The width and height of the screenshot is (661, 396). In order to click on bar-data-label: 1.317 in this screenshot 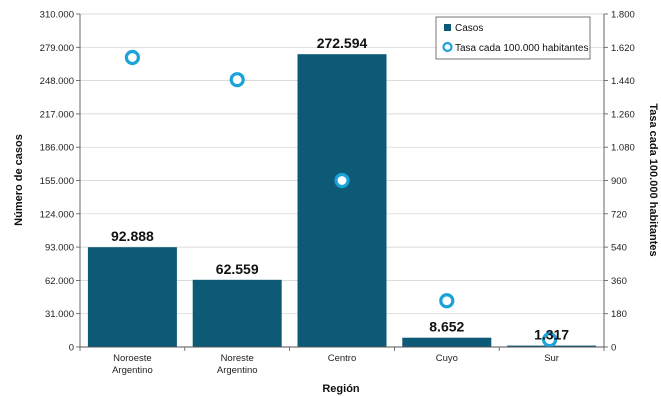, I will do `click(551, 335)`.